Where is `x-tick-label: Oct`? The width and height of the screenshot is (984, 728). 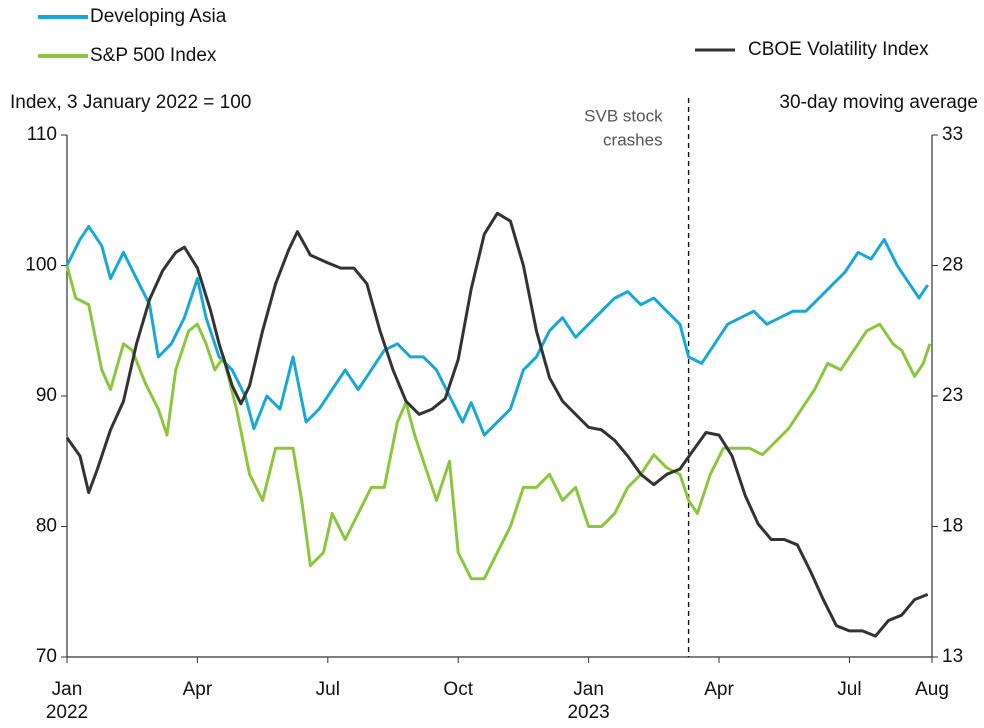 x-tick-label: Oct is located at coordinates (458, 689).